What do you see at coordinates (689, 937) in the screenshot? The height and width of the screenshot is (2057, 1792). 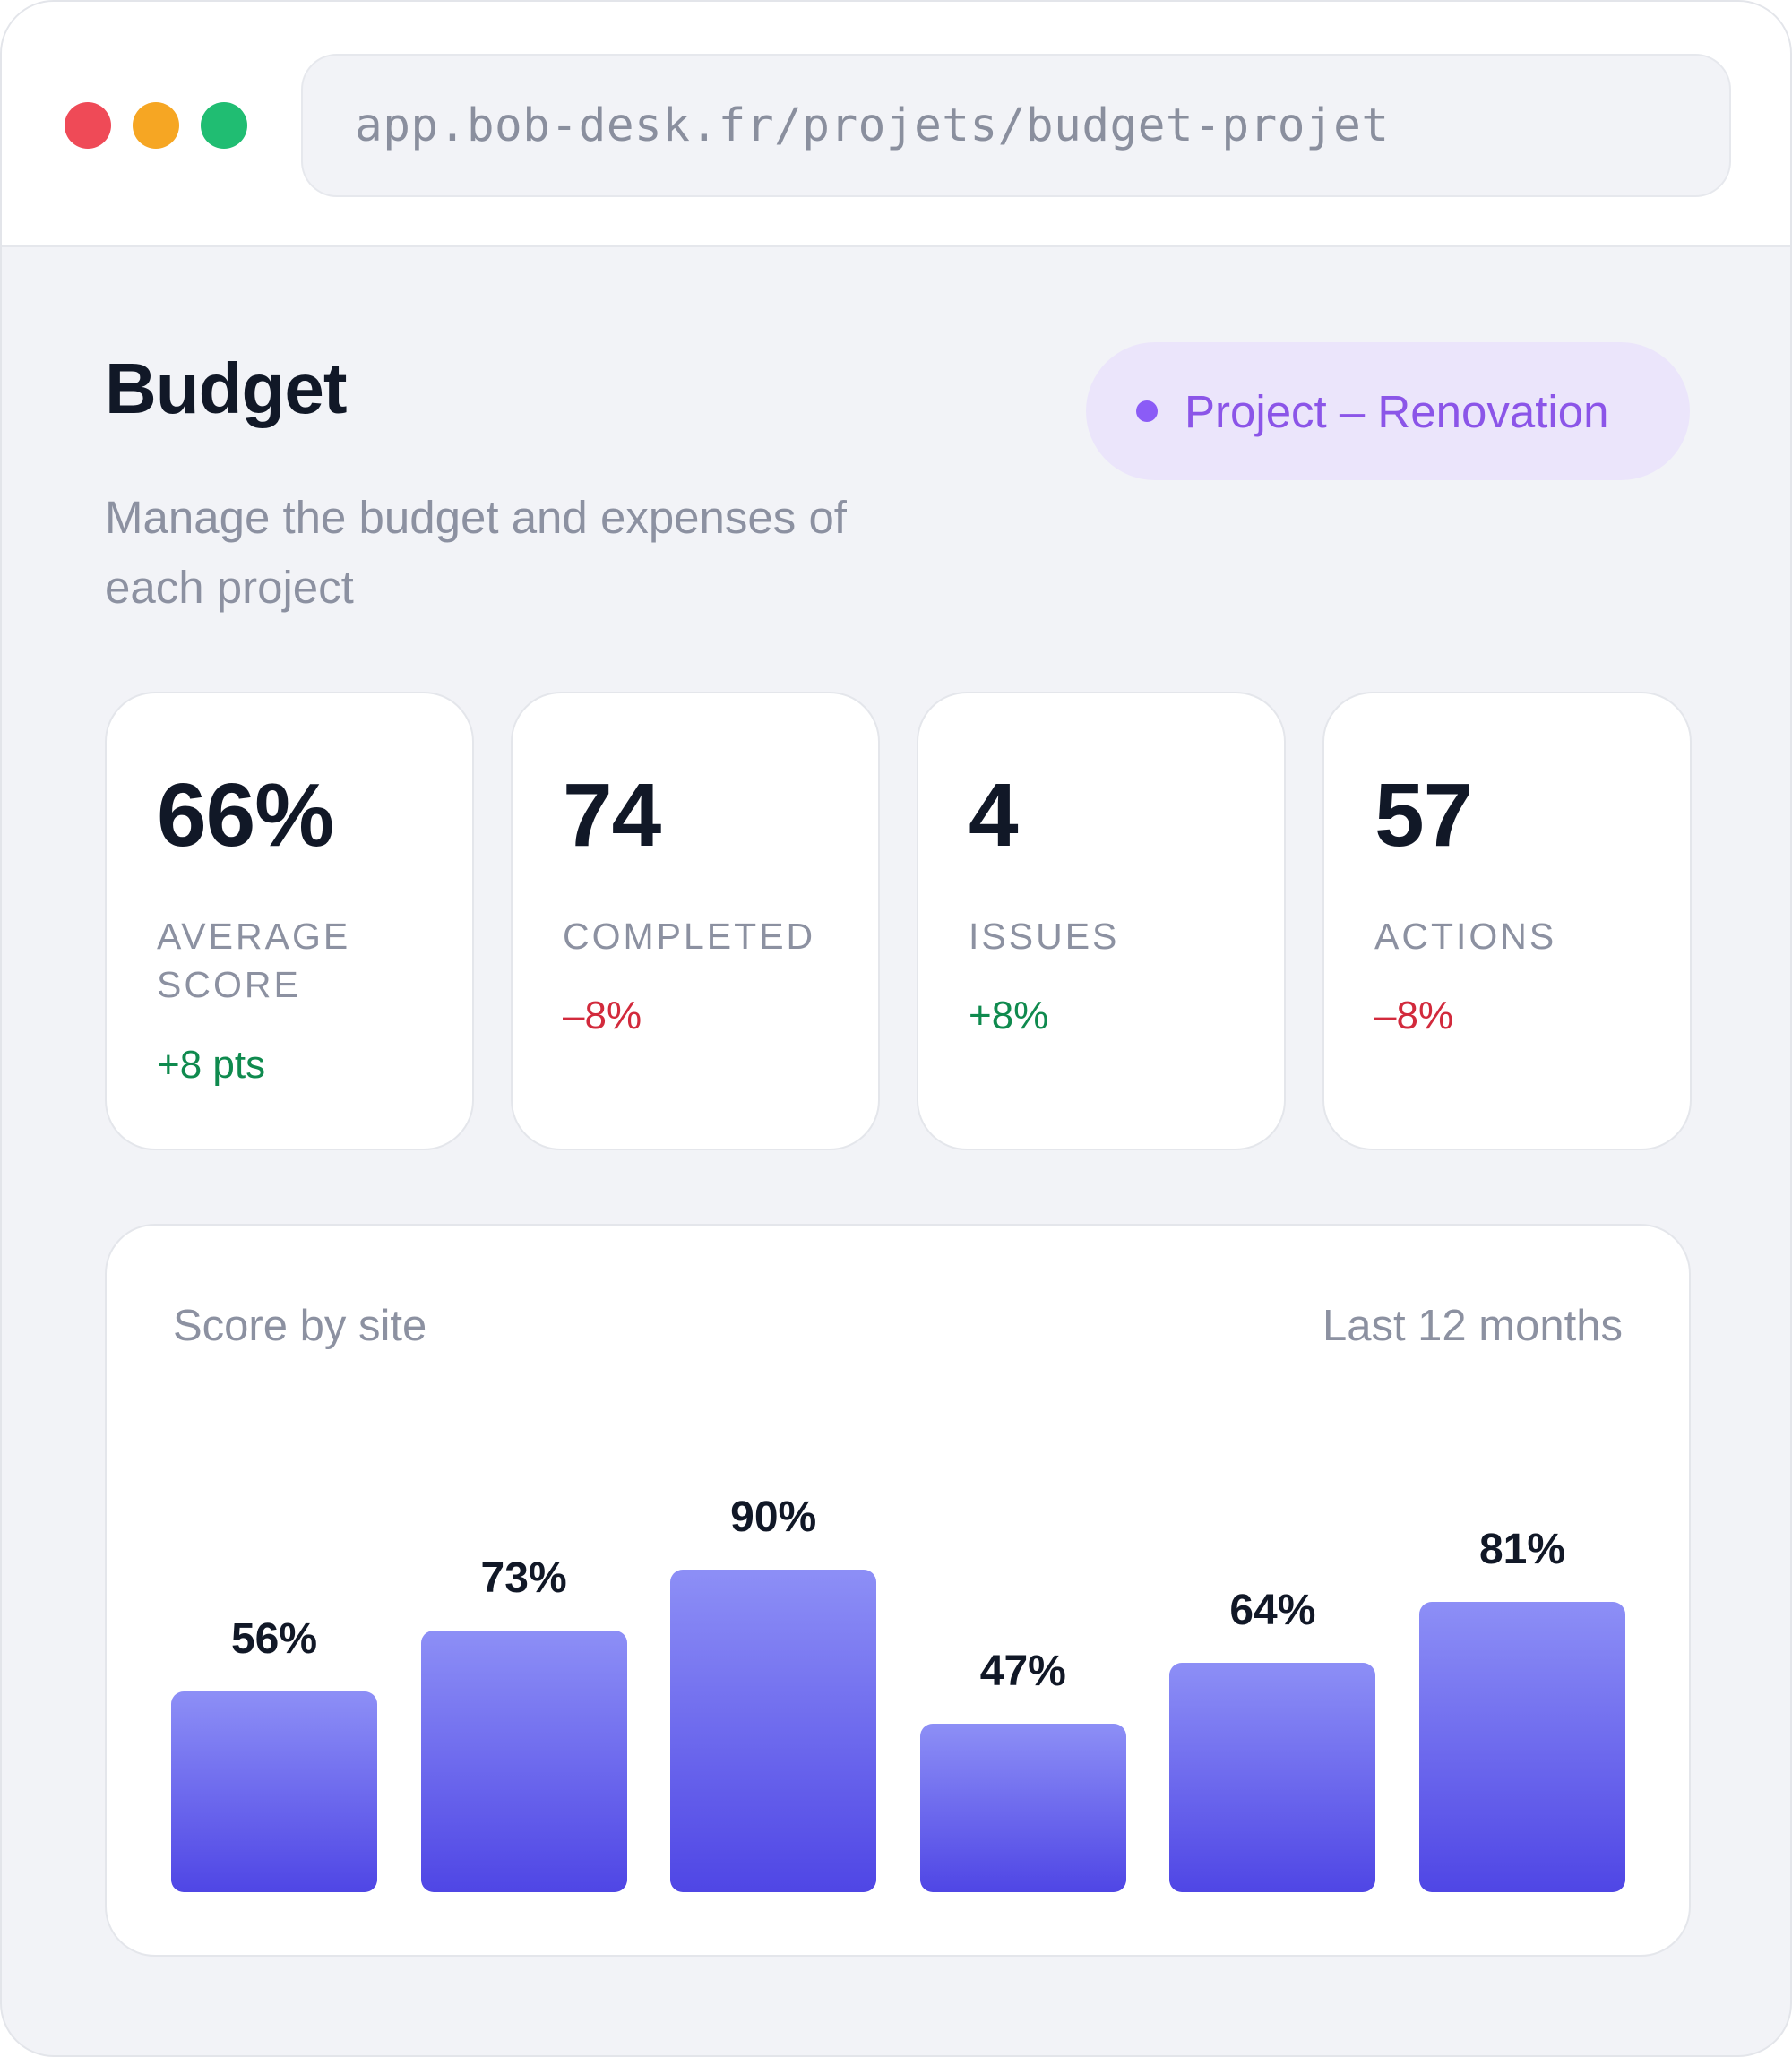 I see `stat-label: COMPLETED` at bounding box center [689, 937].